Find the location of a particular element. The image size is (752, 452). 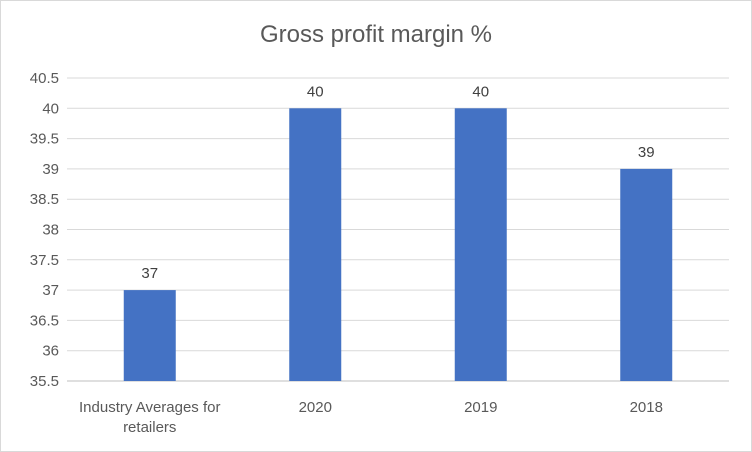

x-tick-label: 2019 is located at coordinates (480, 407).